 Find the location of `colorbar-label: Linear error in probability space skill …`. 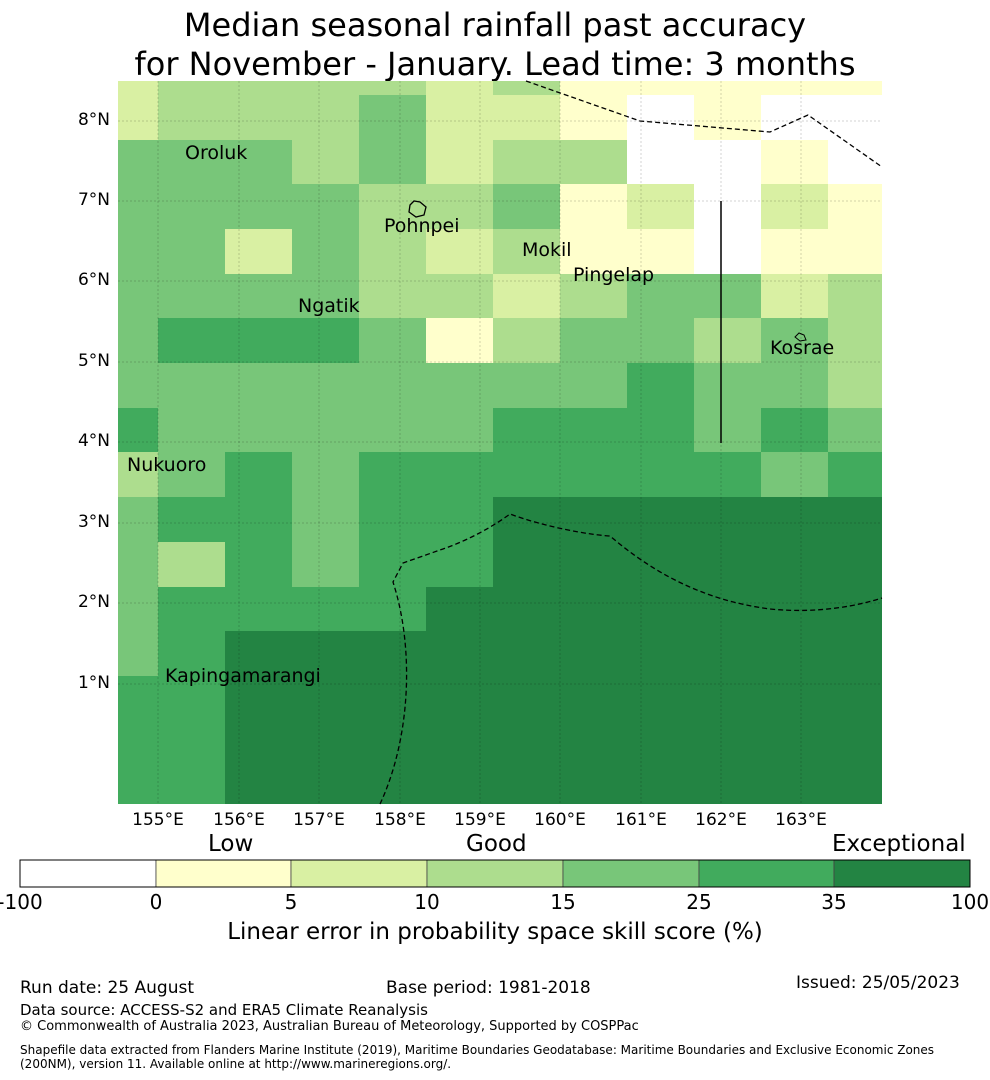

colorbar-label: Linear error in probability space skill … is located at coordinates (495, 932).